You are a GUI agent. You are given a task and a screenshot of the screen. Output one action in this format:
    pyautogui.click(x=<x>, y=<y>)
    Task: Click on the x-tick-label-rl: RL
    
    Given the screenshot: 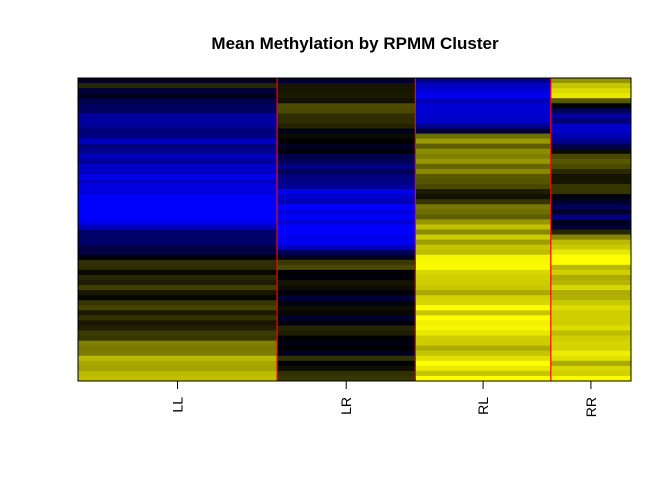 What is the action you would take?
    pyautogui.click(x=483, y=406)
    